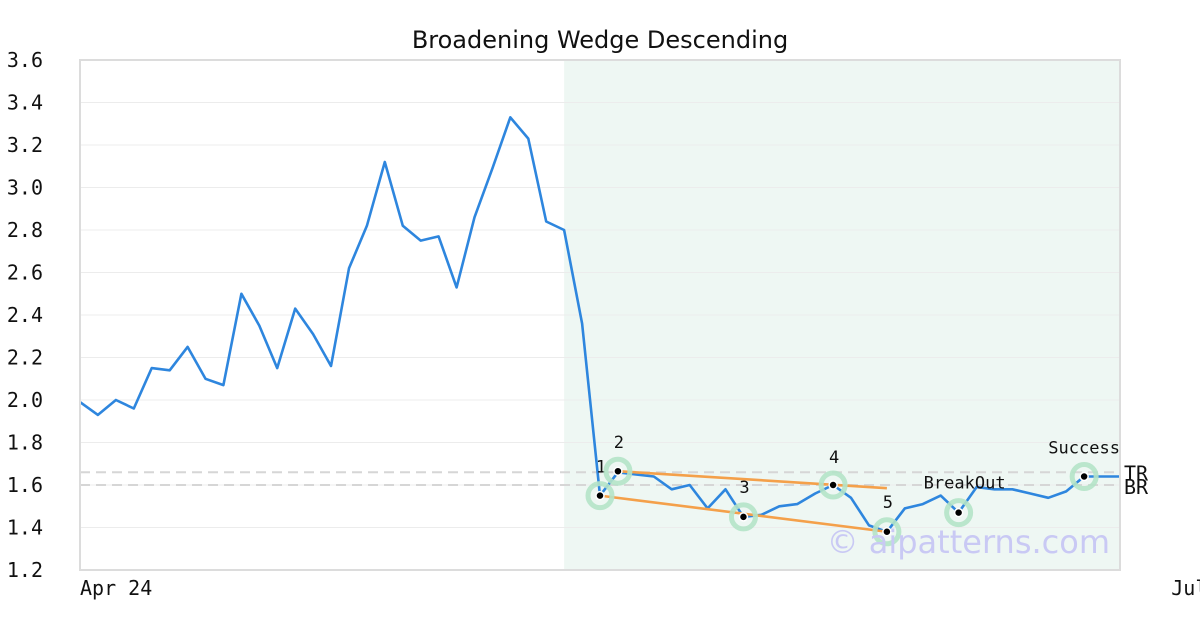 The height and width of the screenshot is (630, 1200). I want to click on y-tick-label: 2.4, so click(25, 315).